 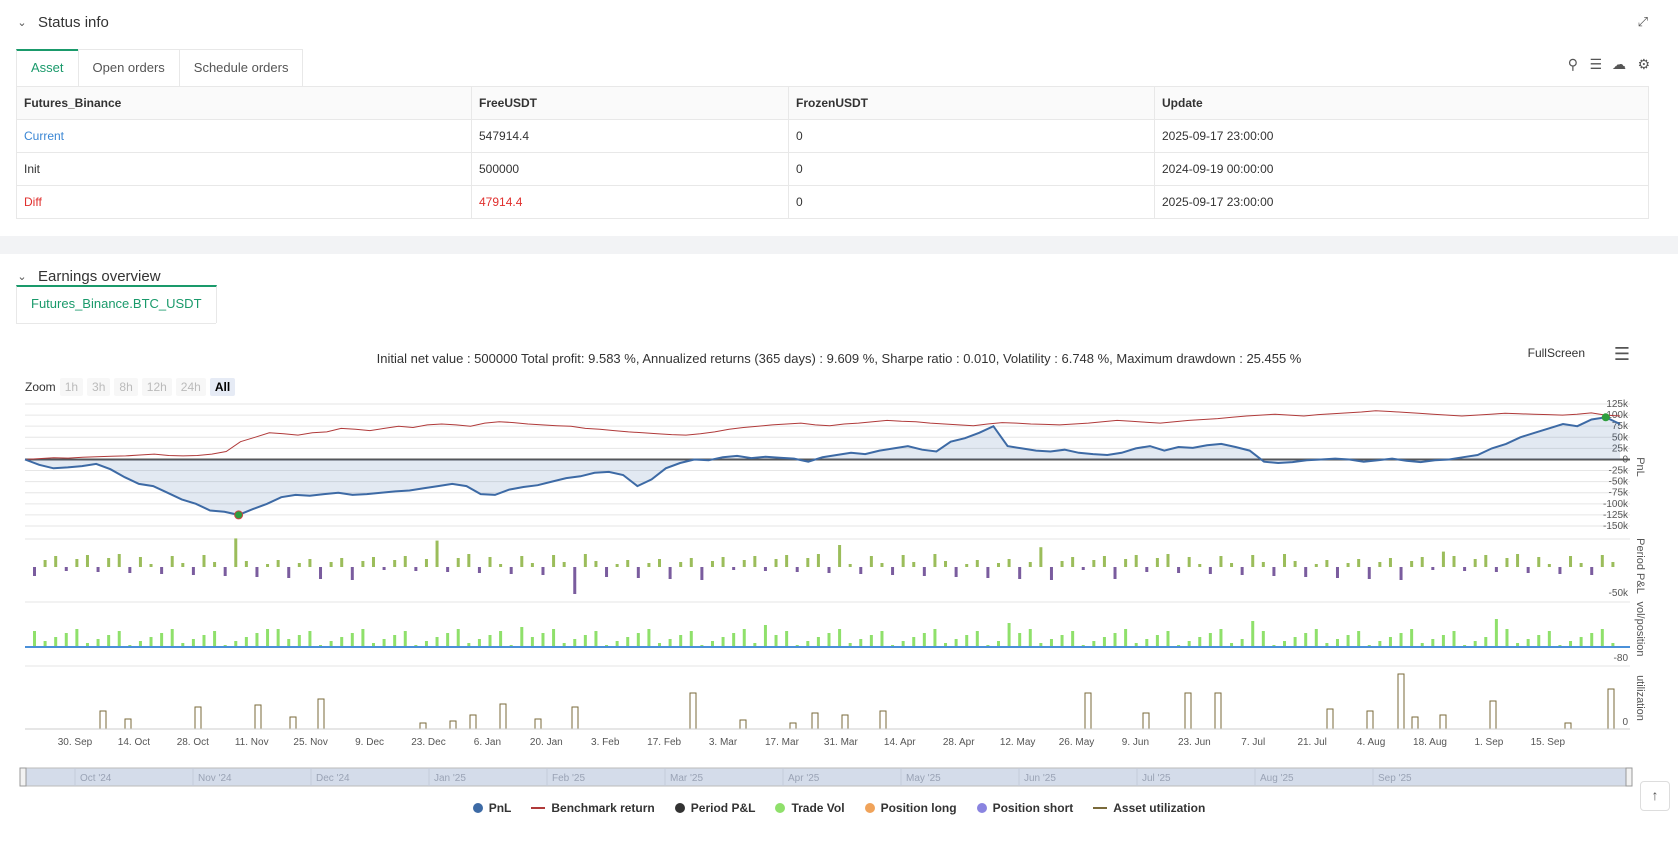 I want to click on pnl-tick-label: -125k, so click(x=1616, y=515).